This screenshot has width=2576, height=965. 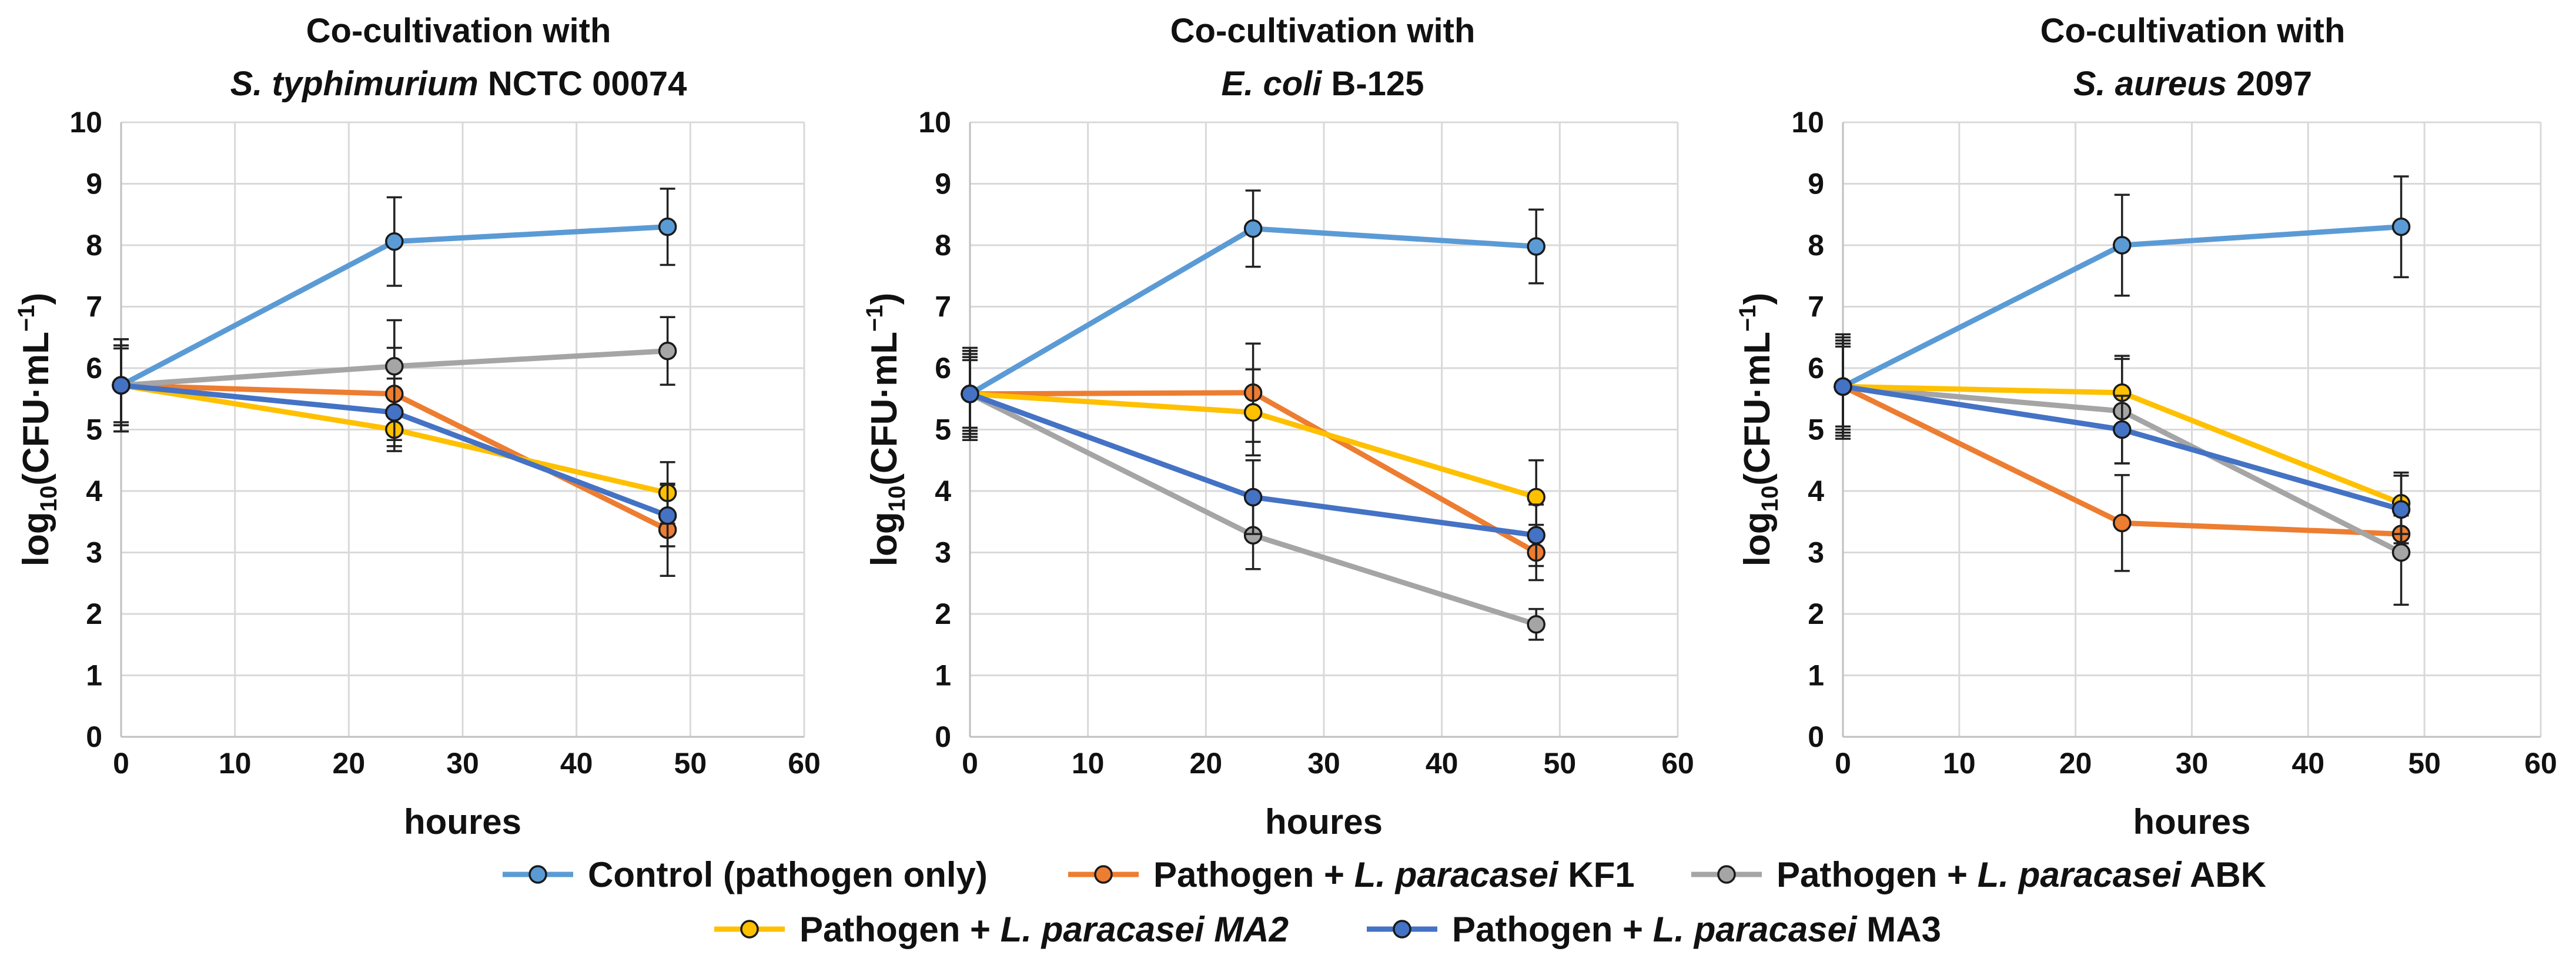 What do you see at coordinates (2021, 875) in the screenshot?
I see `legend-label: Pathogen + L. paracasei ABK` at bounding box center [2021, 875].